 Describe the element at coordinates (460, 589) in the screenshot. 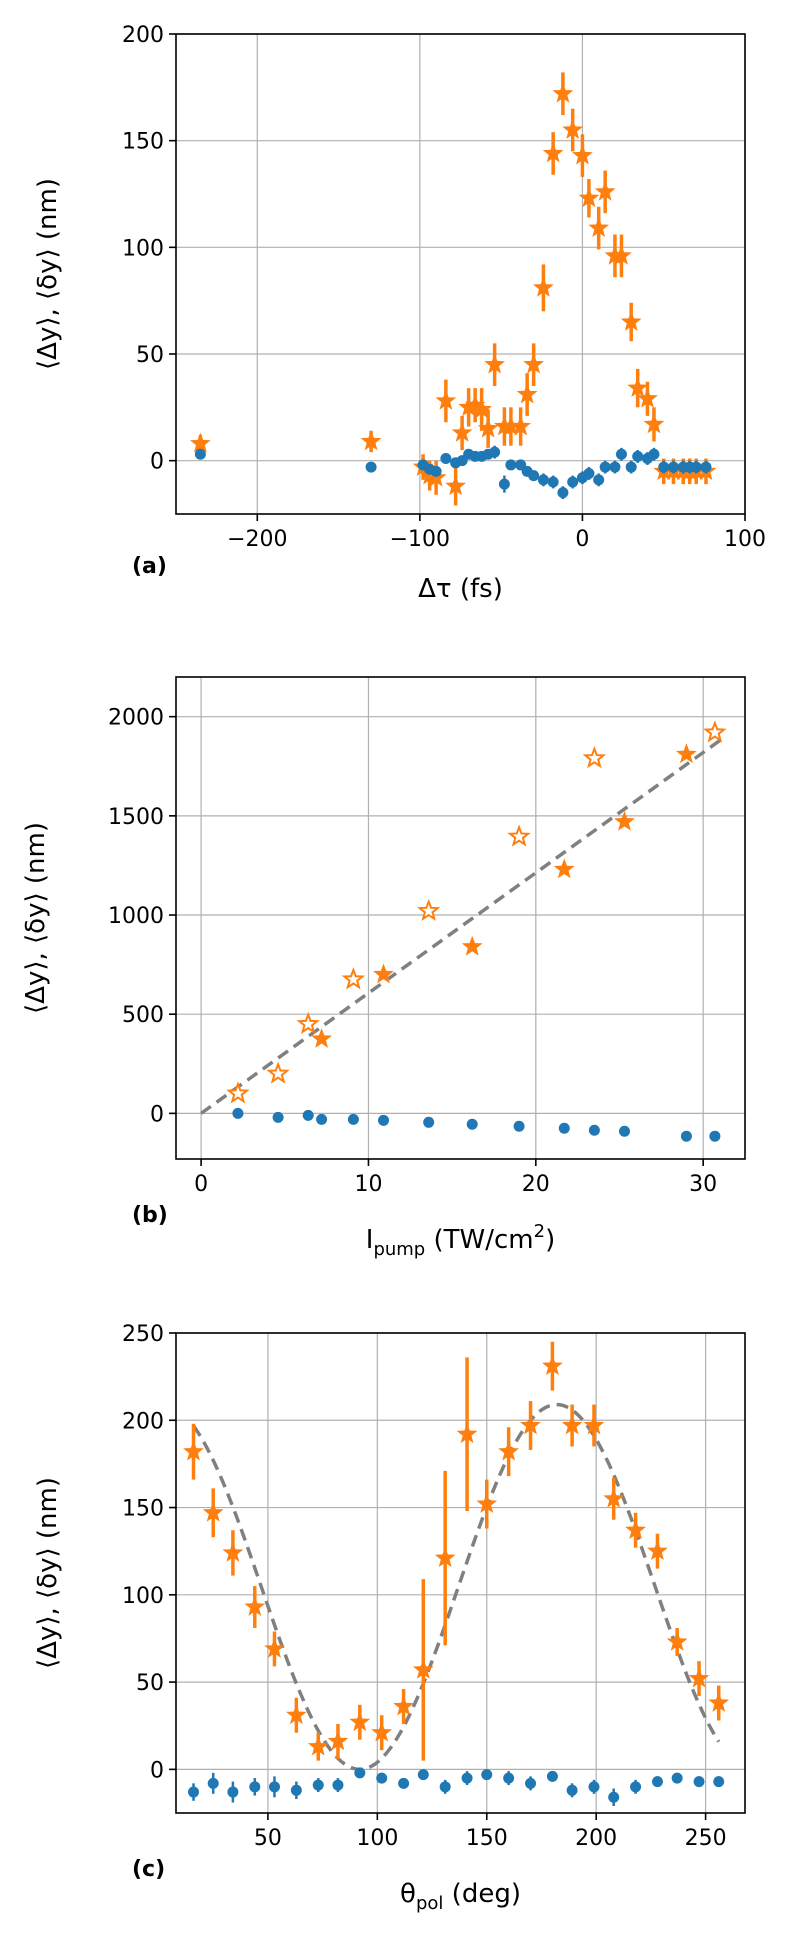

I see `x-axis-label: Δτ (fs)` at that location.